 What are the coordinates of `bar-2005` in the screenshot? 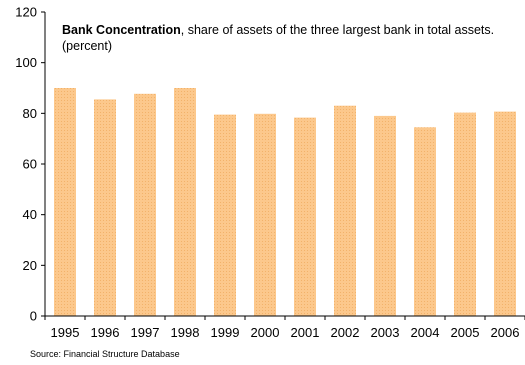 It's located at (465, 214).